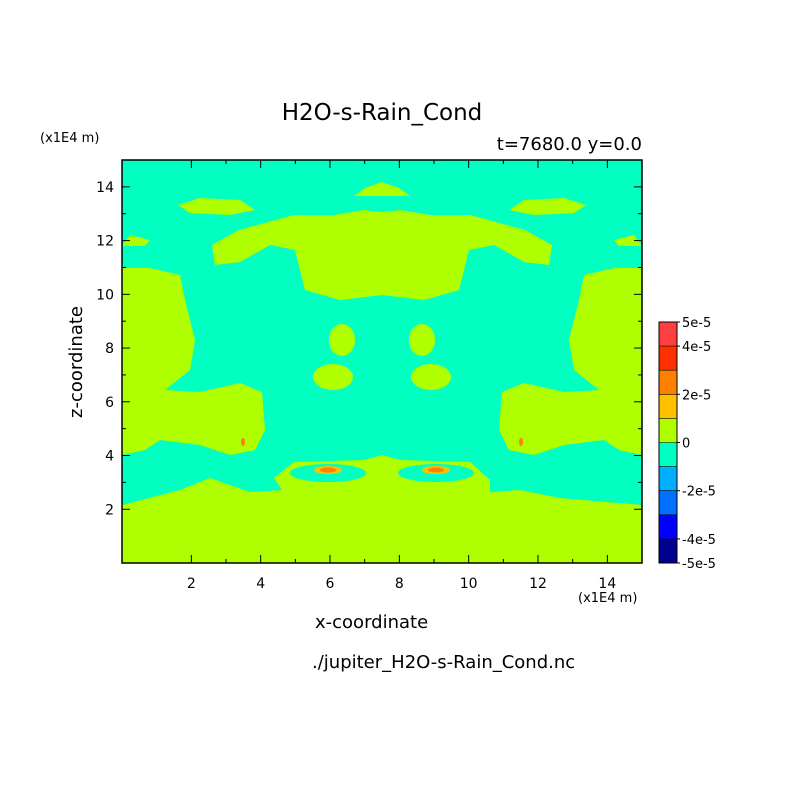 The width and height of the screenshot is (804, 808). I want to click on colorbar, so click(668, 442).